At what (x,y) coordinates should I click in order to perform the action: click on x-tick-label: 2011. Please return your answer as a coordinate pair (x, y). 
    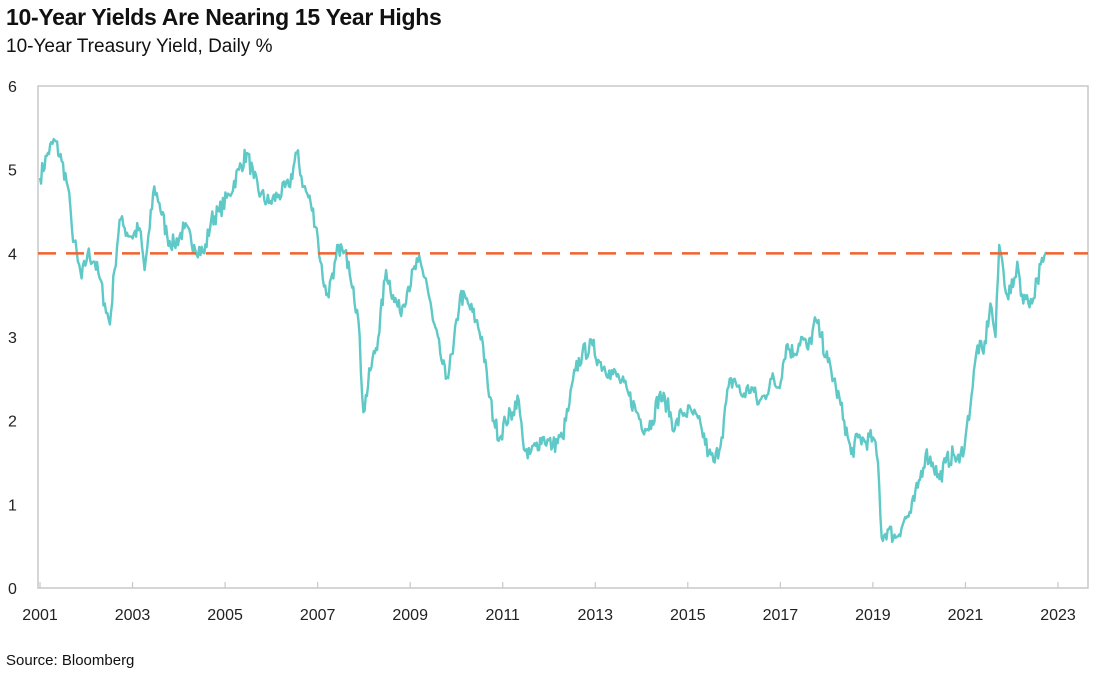
    Looking at the image, I should click on (503, 615).